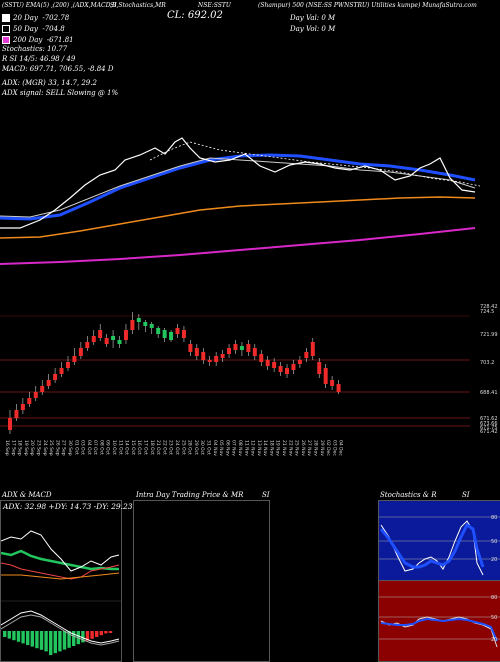 This screenshot has height=662, width=500. What do you see at coordinates (133, 447) in the screenshot?
I see `date-label: 15 Oct` at bounding box center [133, 447].